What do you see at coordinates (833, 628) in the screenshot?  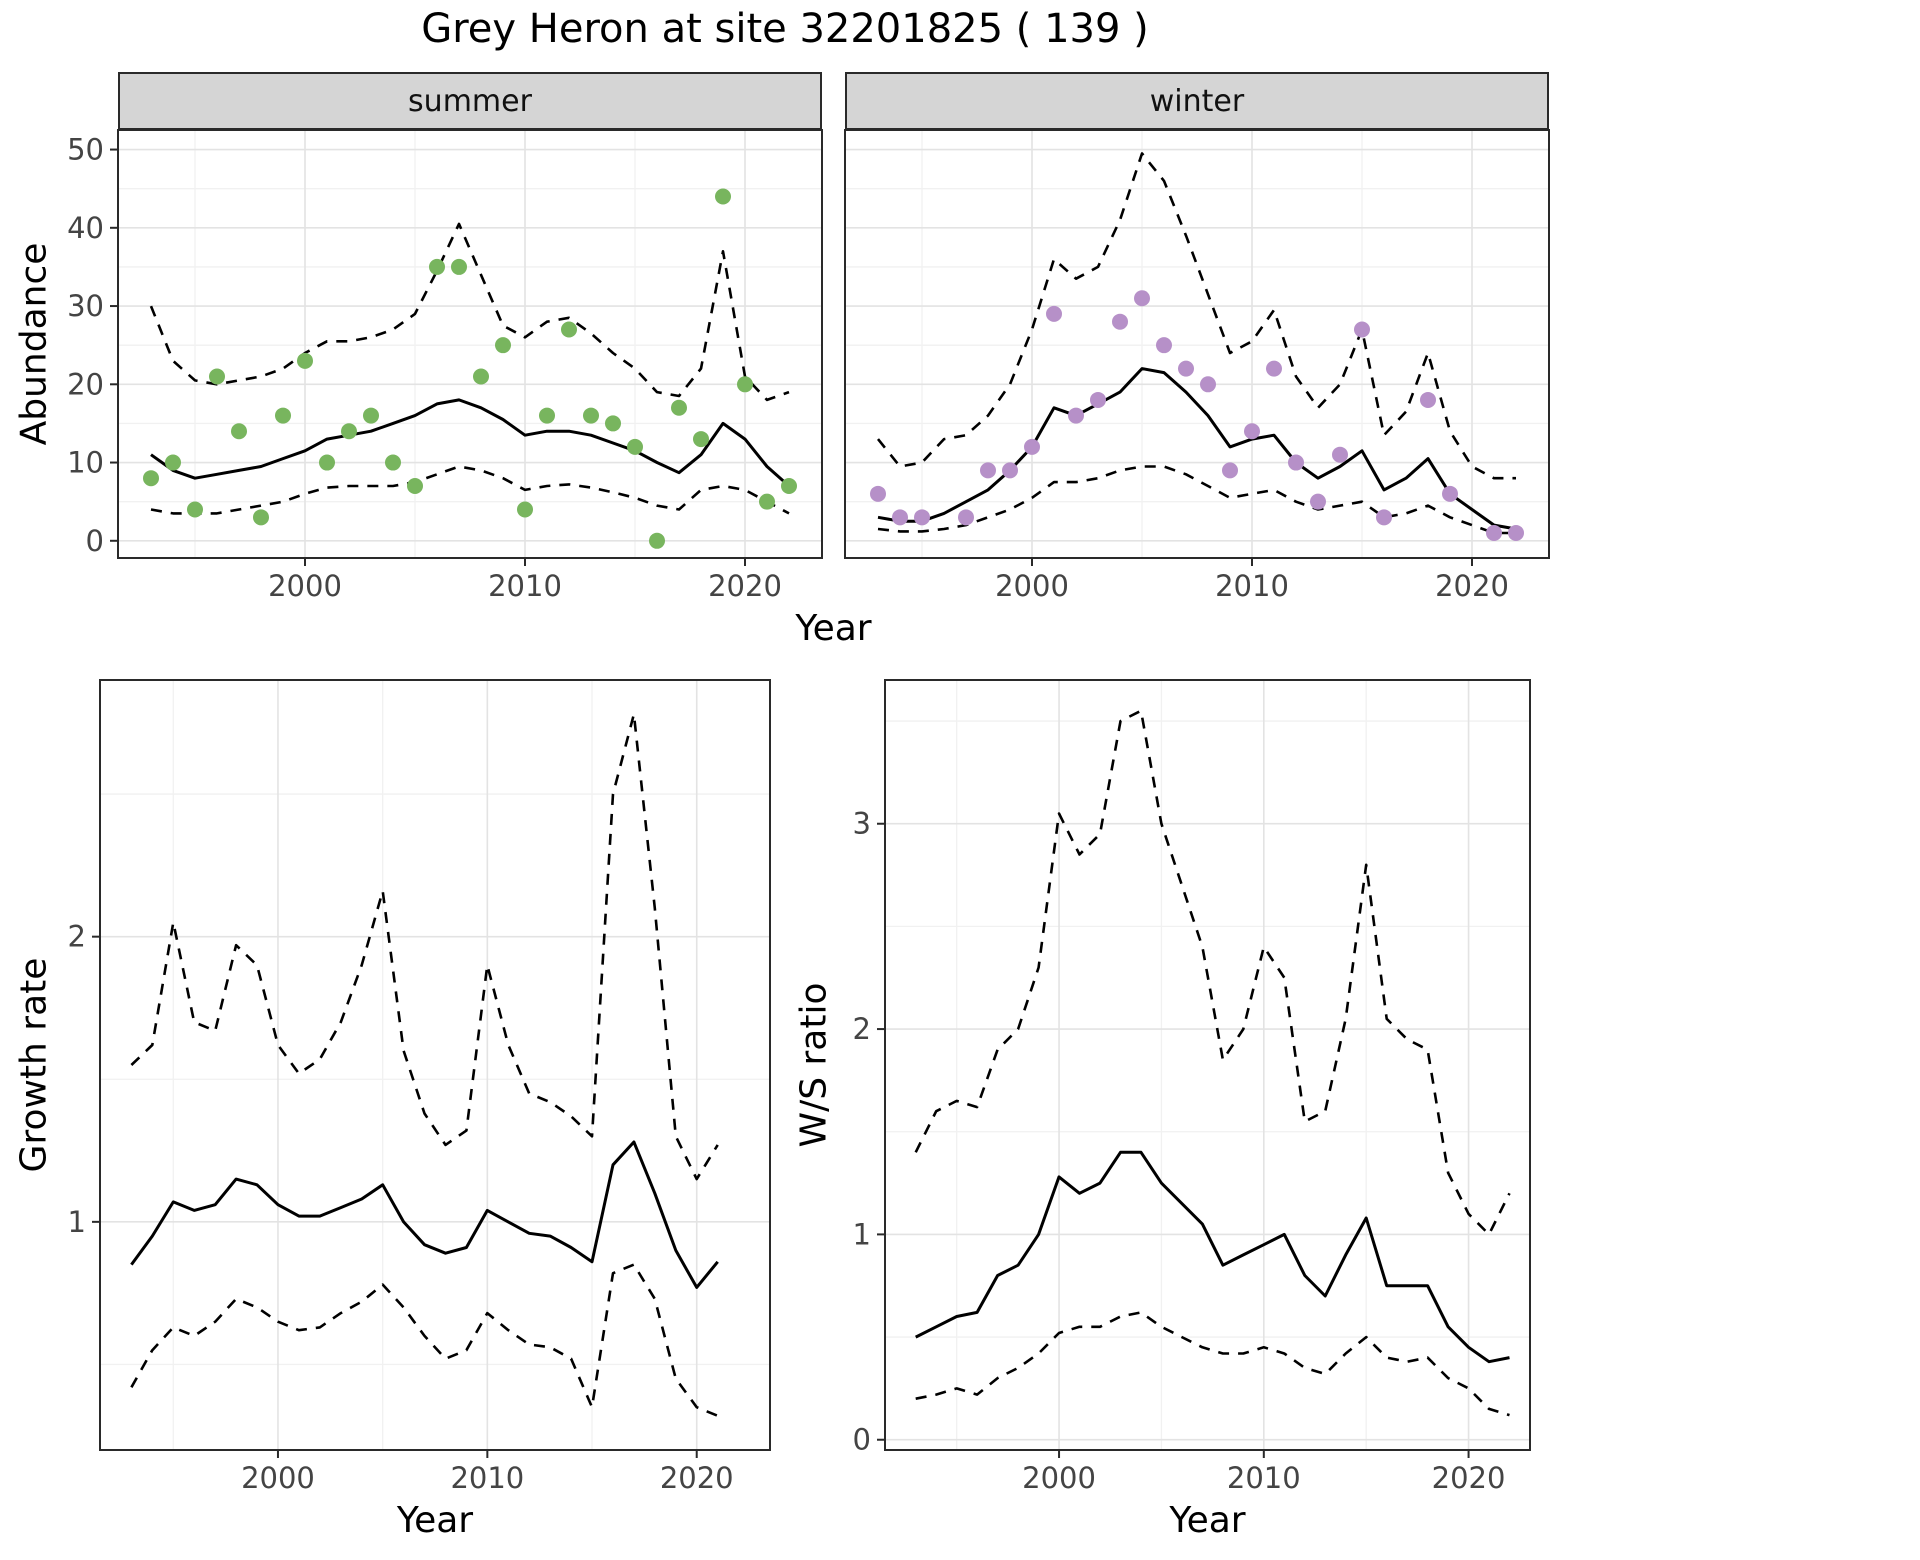 I see `top-year-axis-label: Year` at bounding box center [833, 628].